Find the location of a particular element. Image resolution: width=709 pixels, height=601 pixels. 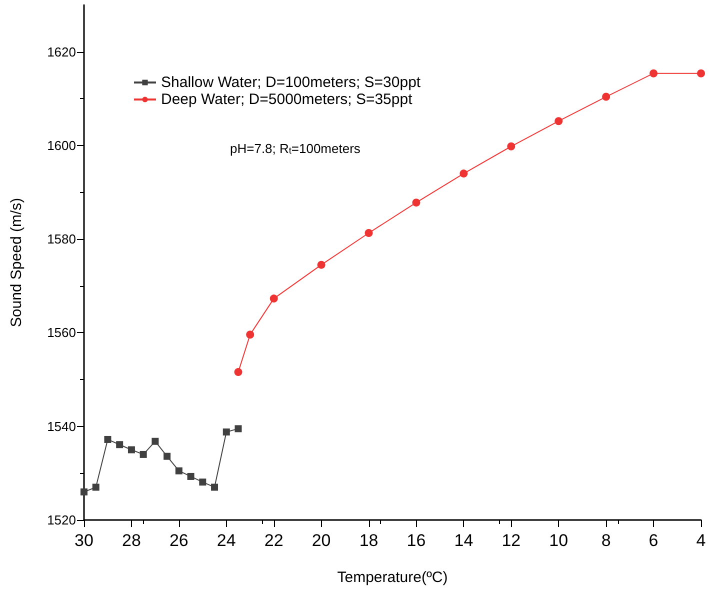

y-tick-label: 1560 is located at coordinates (61, 332).